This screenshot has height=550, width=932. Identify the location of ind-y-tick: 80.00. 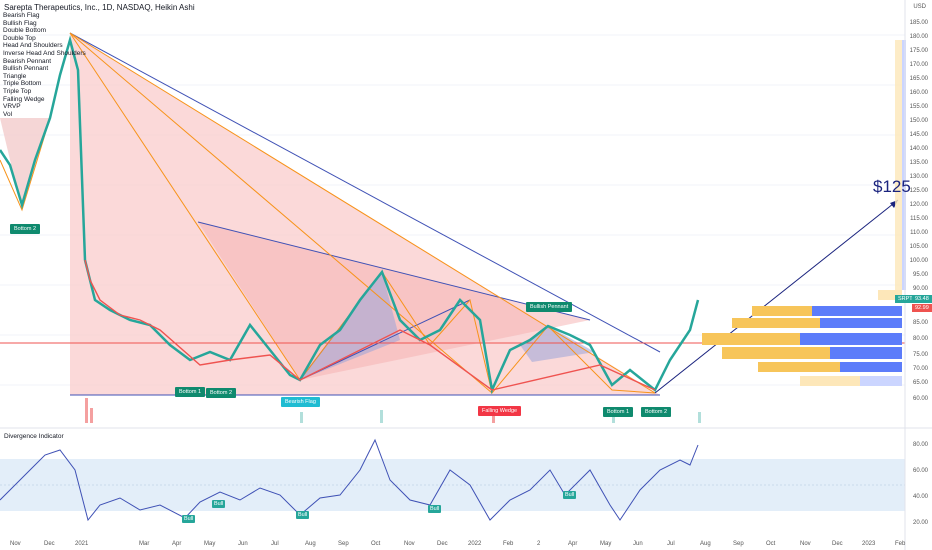
(920, 445).